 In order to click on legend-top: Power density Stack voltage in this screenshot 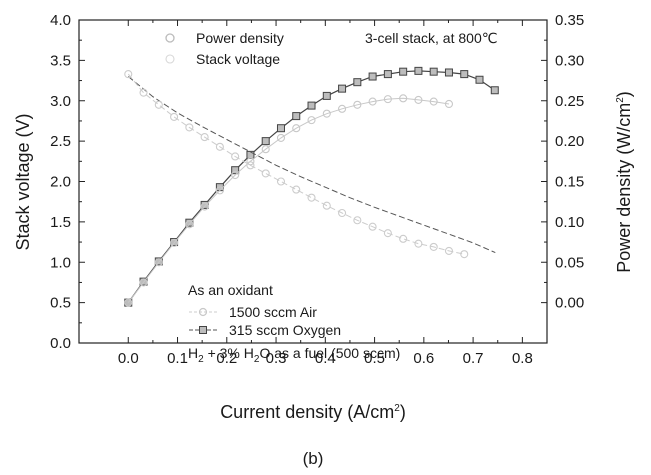, I will do `click(224, 48)`.